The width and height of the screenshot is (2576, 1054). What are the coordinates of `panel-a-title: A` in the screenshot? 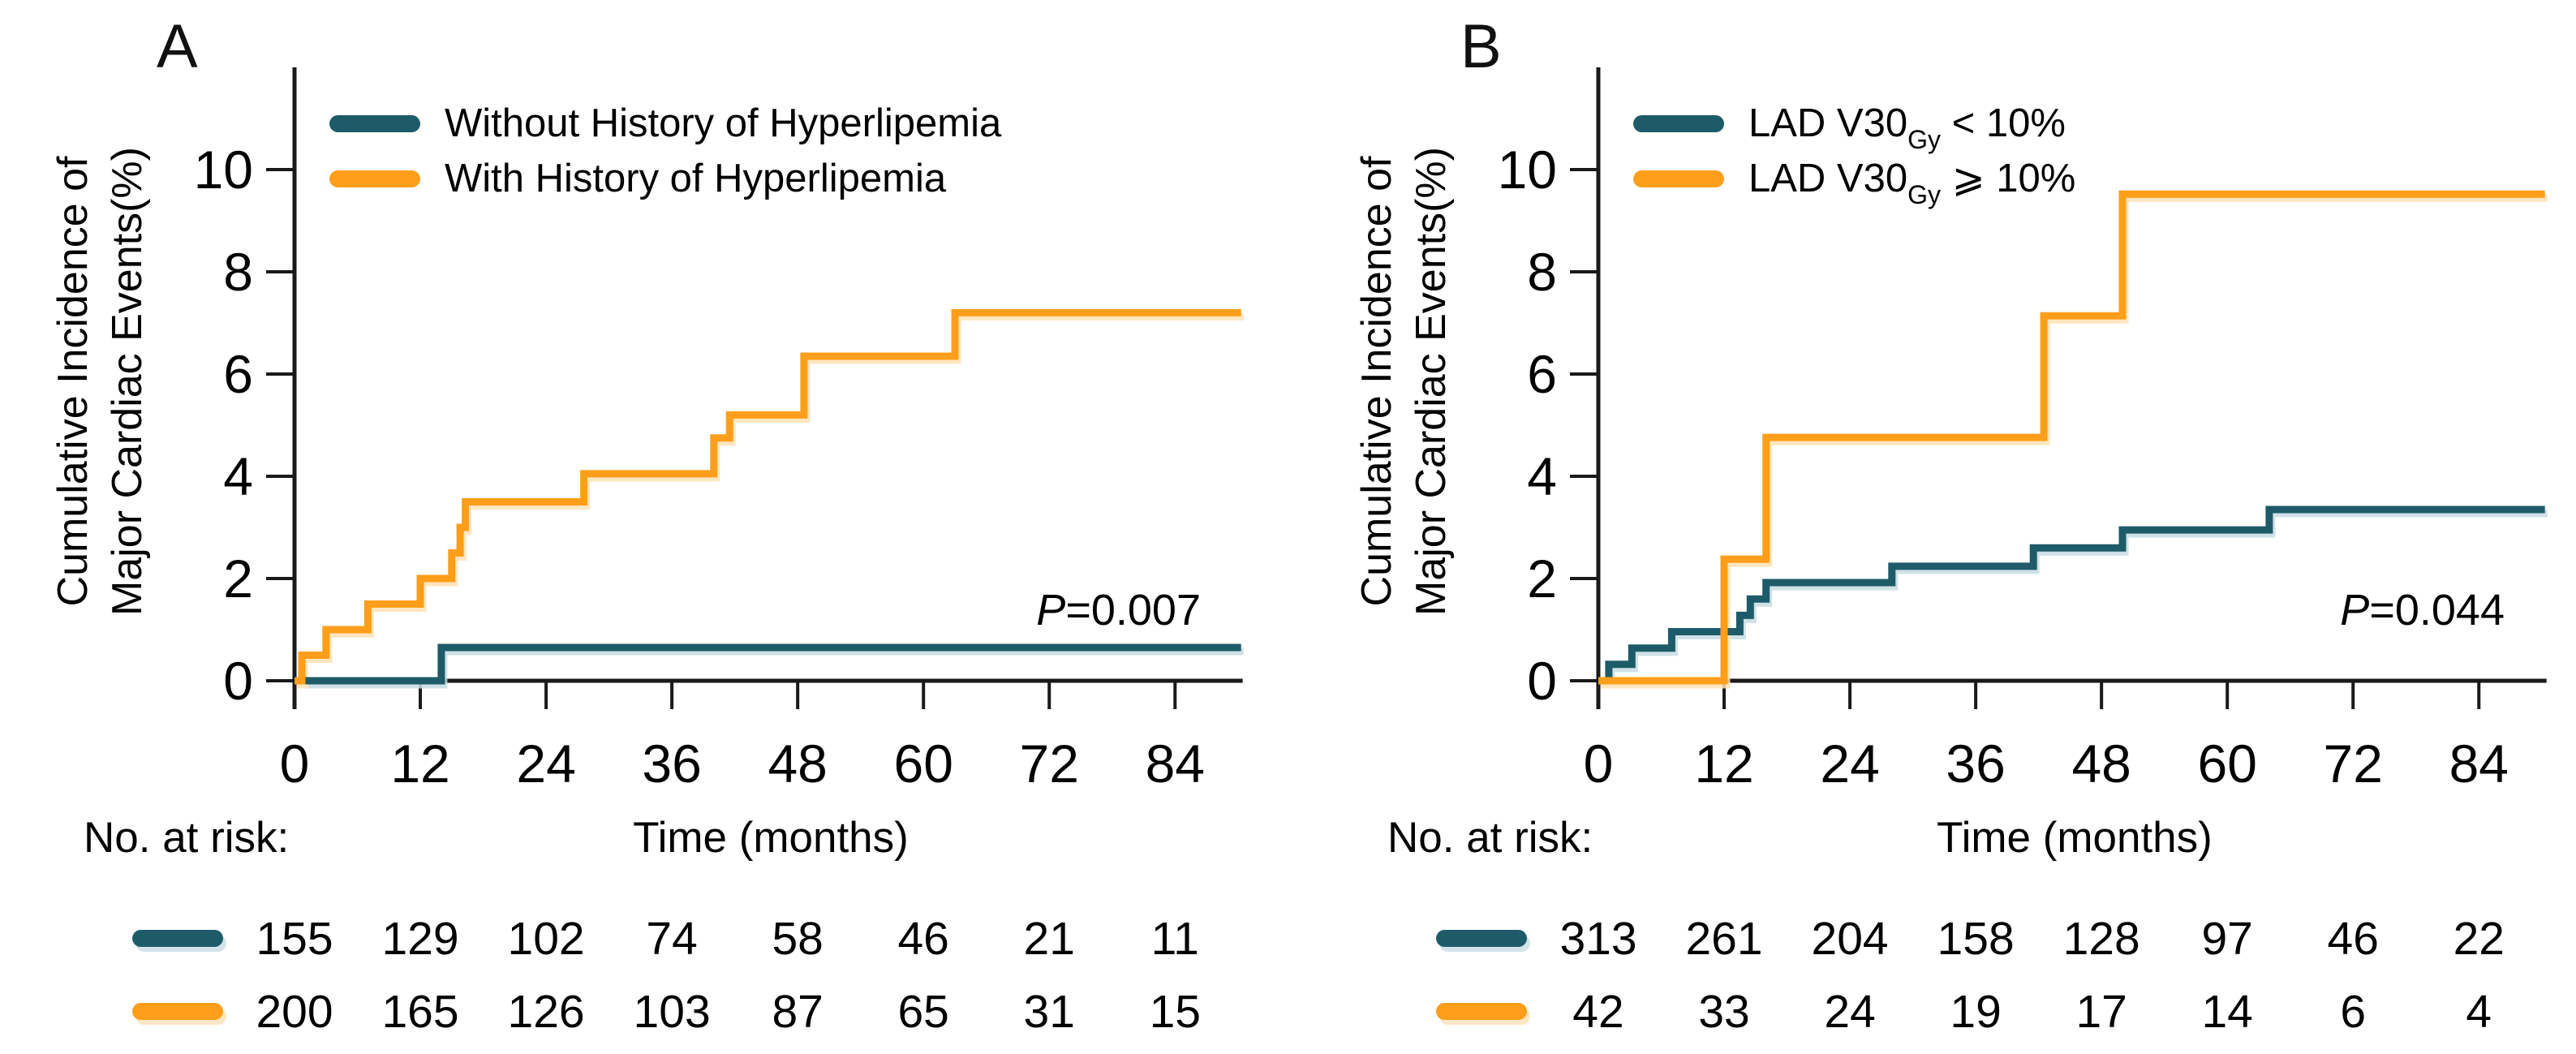 It's located at (177, 46).